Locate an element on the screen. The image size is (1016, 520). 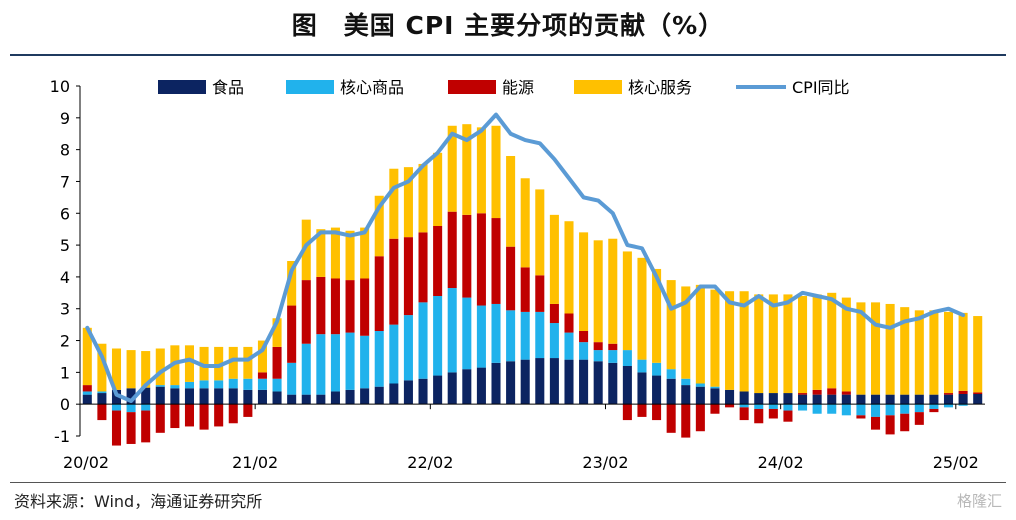
x-tick-label: 24/02 is located at coordinates (781, 462).